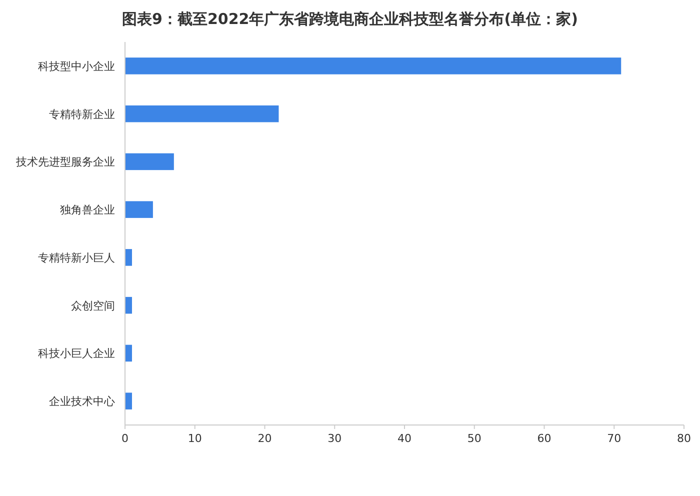 This screenshot has width=700, height=496. Describe the element at coordinates (614, 438) in the screenshot. I see `x-tick-label: 70` at that location.